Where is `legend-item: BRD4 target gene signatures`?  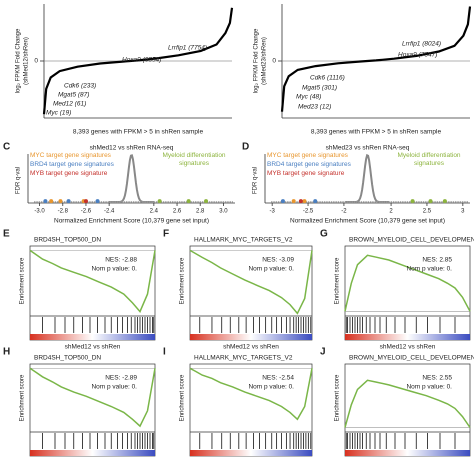
legend-item: BRD4 target gene signatures is located at coordinates (309, 164).